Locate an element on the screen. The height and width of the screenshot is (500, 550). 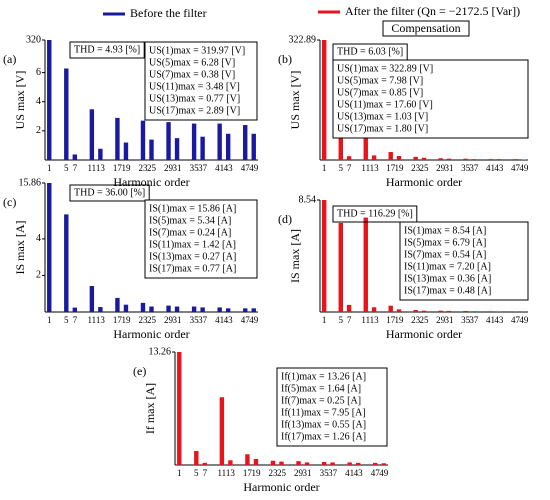
info-line: IS(11)max = 1.42 [A] is located at coordinates (192, 244).